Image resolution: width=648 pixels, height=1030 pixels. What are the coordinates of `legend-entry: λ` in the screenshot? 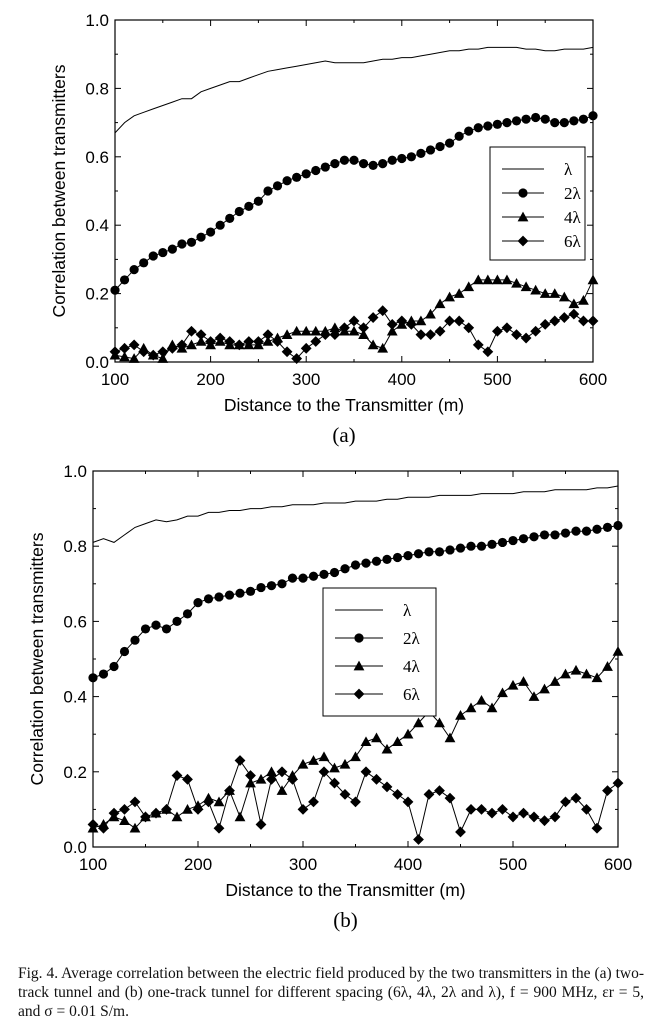 It's located at (373, 610).